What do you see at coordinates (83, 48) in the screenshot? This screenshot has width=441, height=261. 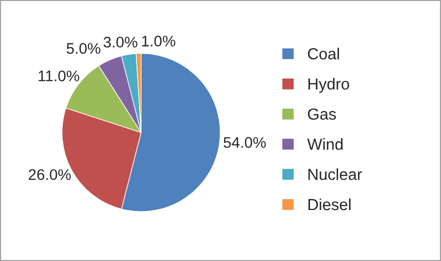 I see `data-label: 5.0%` at bounding box center [83, 48].